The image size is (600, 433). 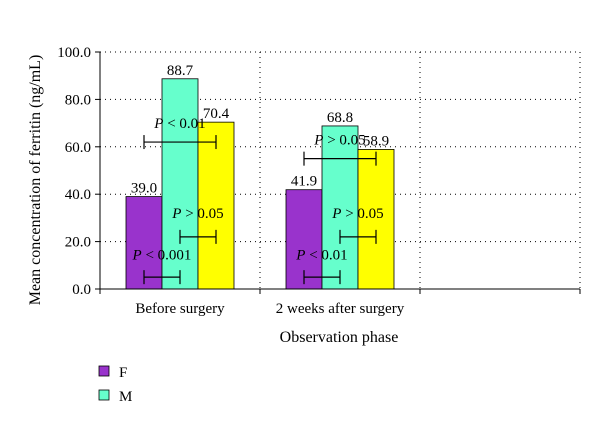 What do you see at coordinates (78, 195) in the screenshot?
I see `y-tick-label: 40.0` at bounding box center [78, 195].